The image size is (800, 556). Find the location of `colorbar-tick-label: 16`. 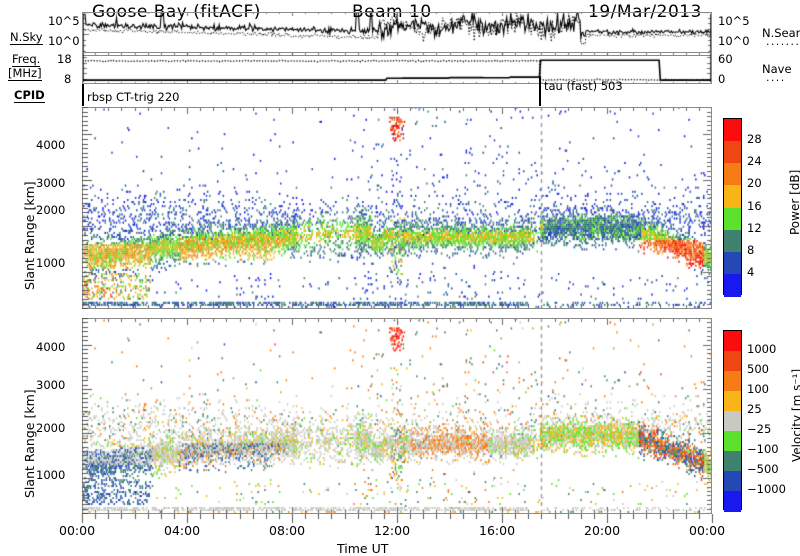

colorbar-tick-label: 16 is located at coordinates (754, 205).